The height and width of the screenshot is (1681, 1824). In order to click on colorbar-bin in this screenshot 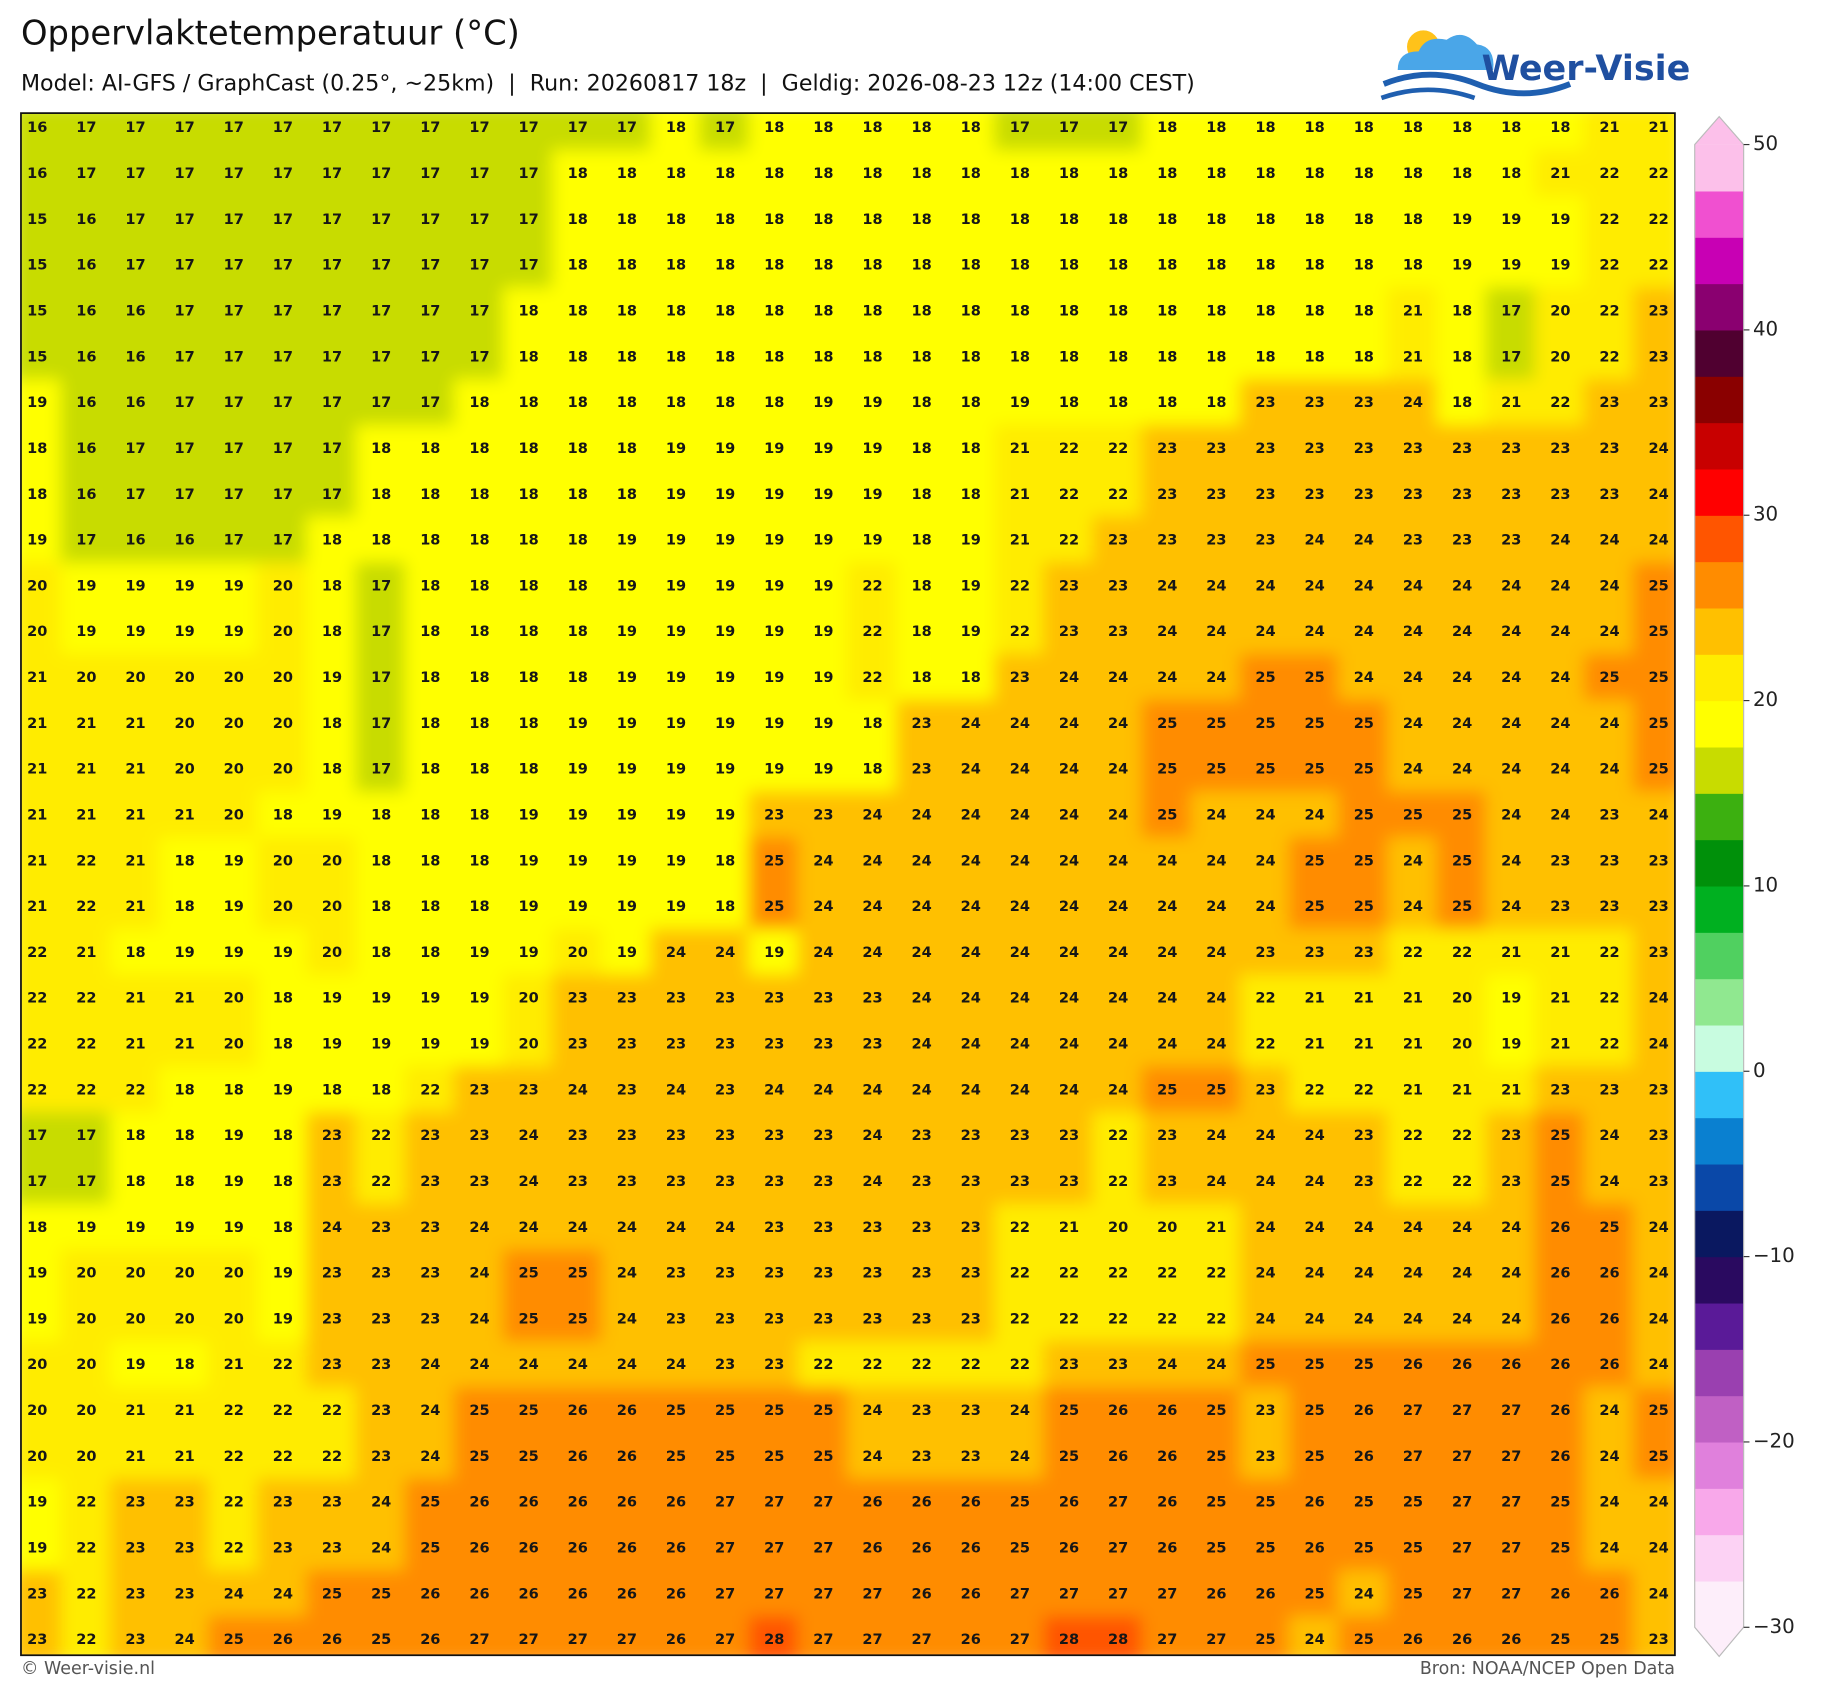, I will do `click(1719, 1419)`.